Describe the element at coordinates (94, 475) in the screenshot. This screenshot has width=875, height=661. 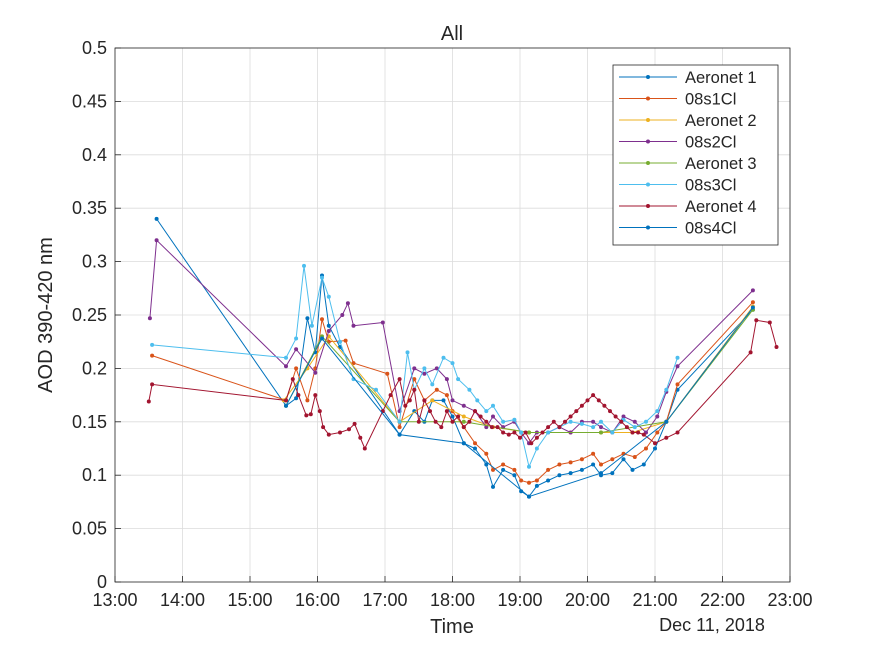
I see `y-tick-label: 0.1` at that location.